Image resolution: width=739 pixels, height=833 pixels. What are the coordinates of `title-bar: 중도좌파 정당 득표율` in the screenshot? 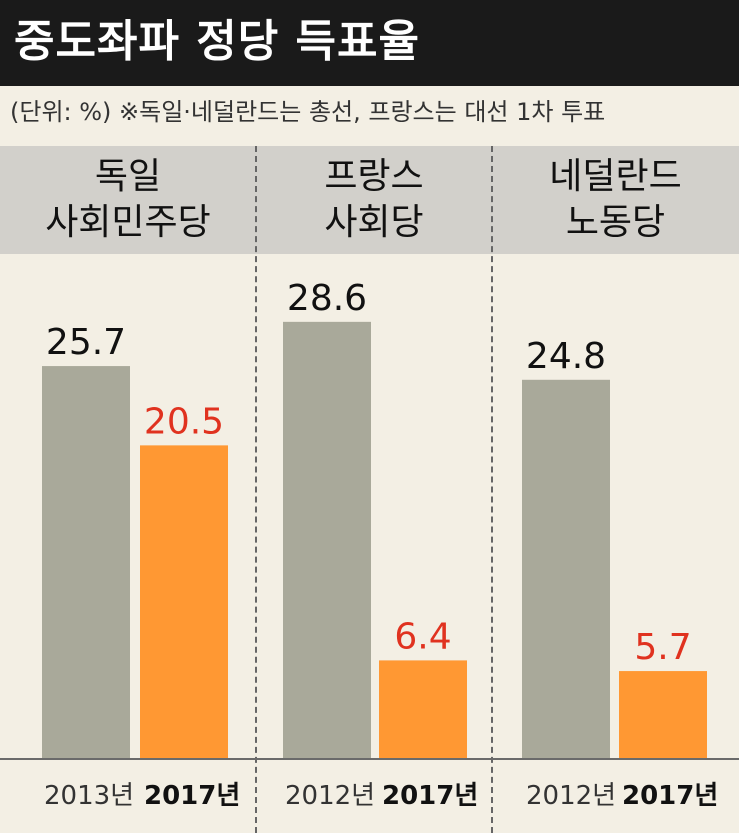 It's located at (369, 43).